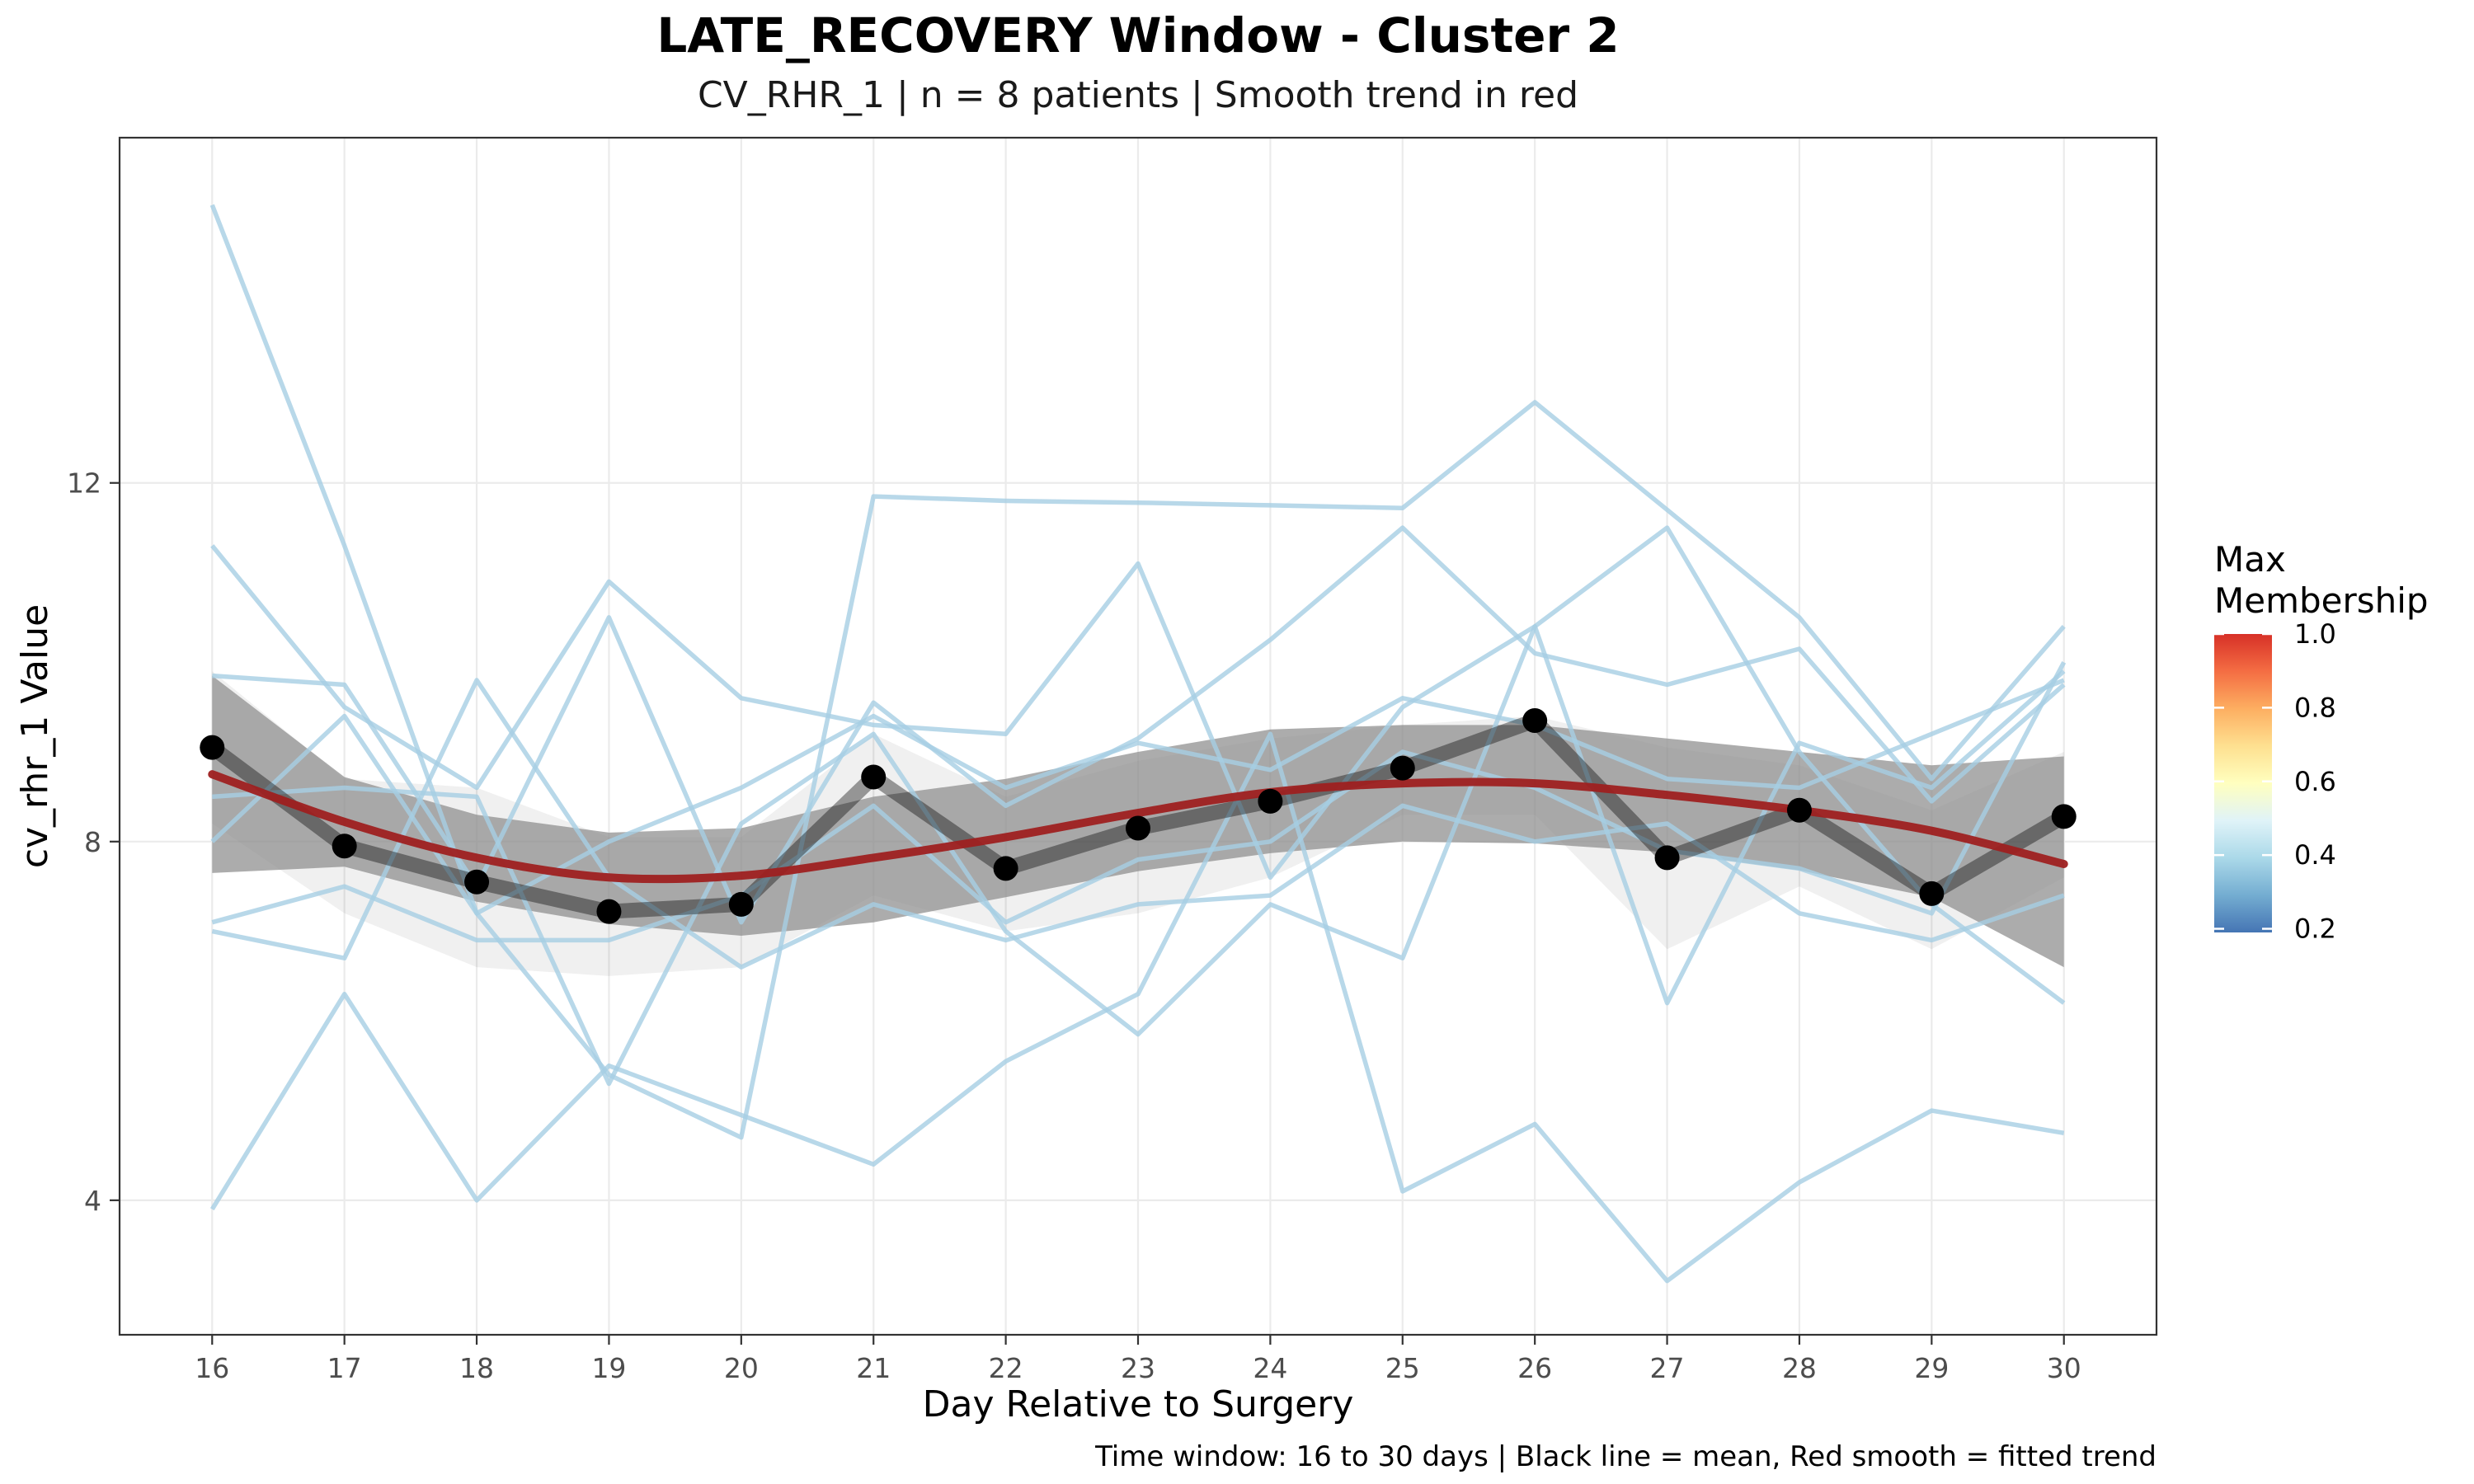  Describe the element at coordinates (476, 1368) in the screenshot. I see `x-tick-label: 18` at that location.